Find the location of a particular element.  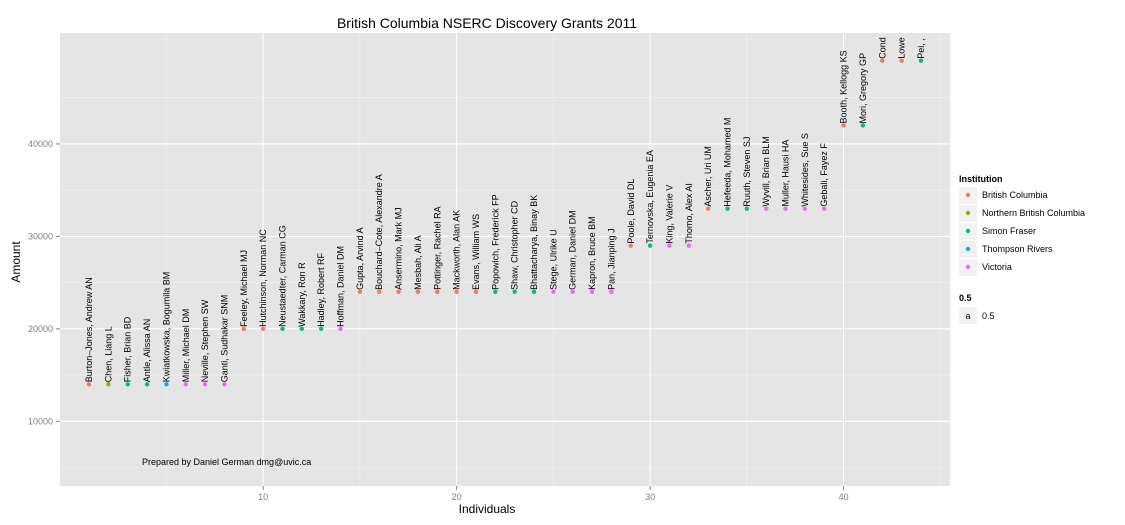

x-axis-title: Individuals is located at coordinates (487, 509).